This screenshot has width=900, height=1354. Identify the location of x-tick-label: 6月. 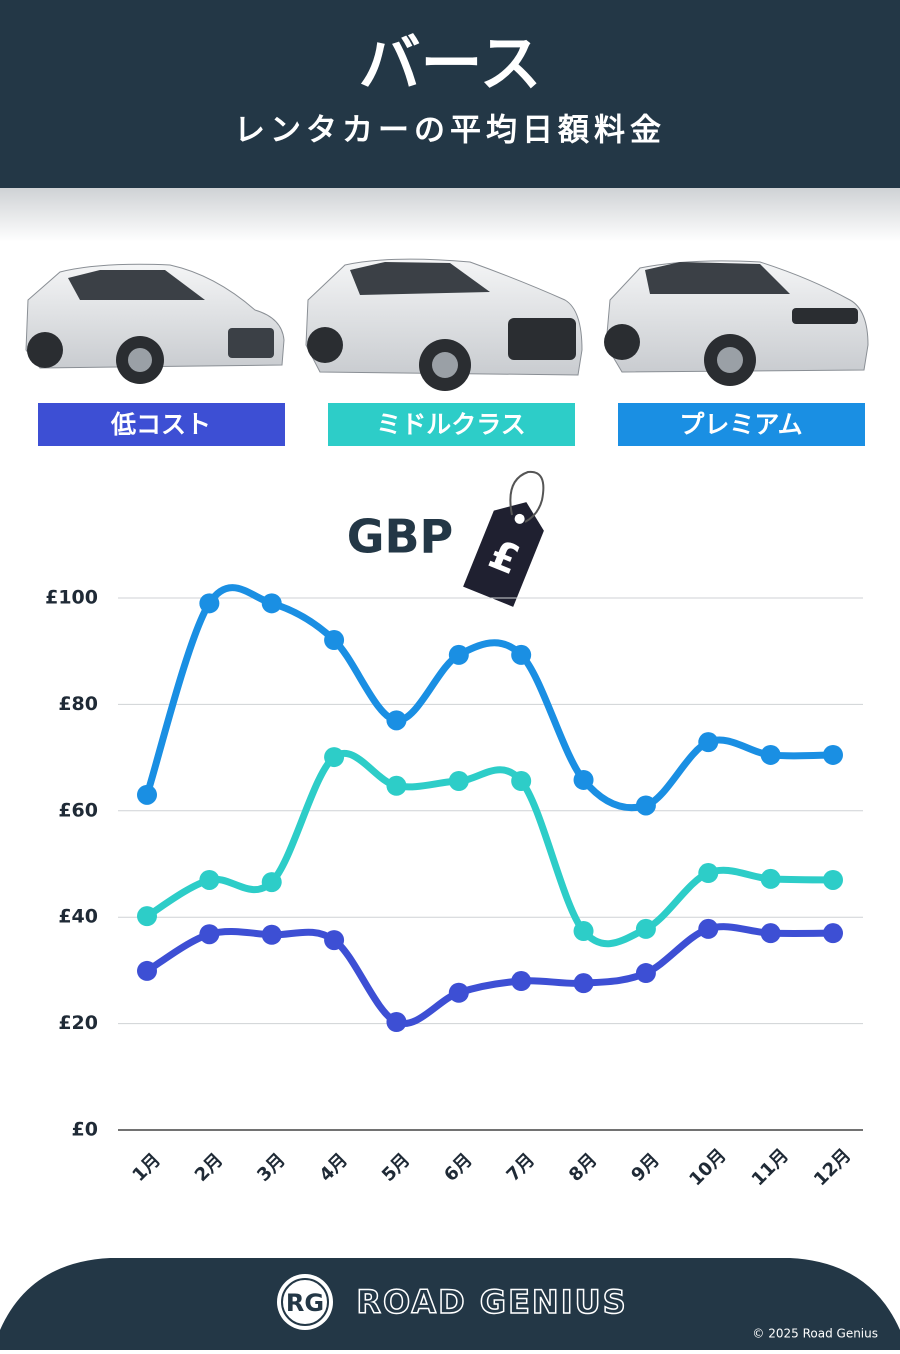
(458, 1167).